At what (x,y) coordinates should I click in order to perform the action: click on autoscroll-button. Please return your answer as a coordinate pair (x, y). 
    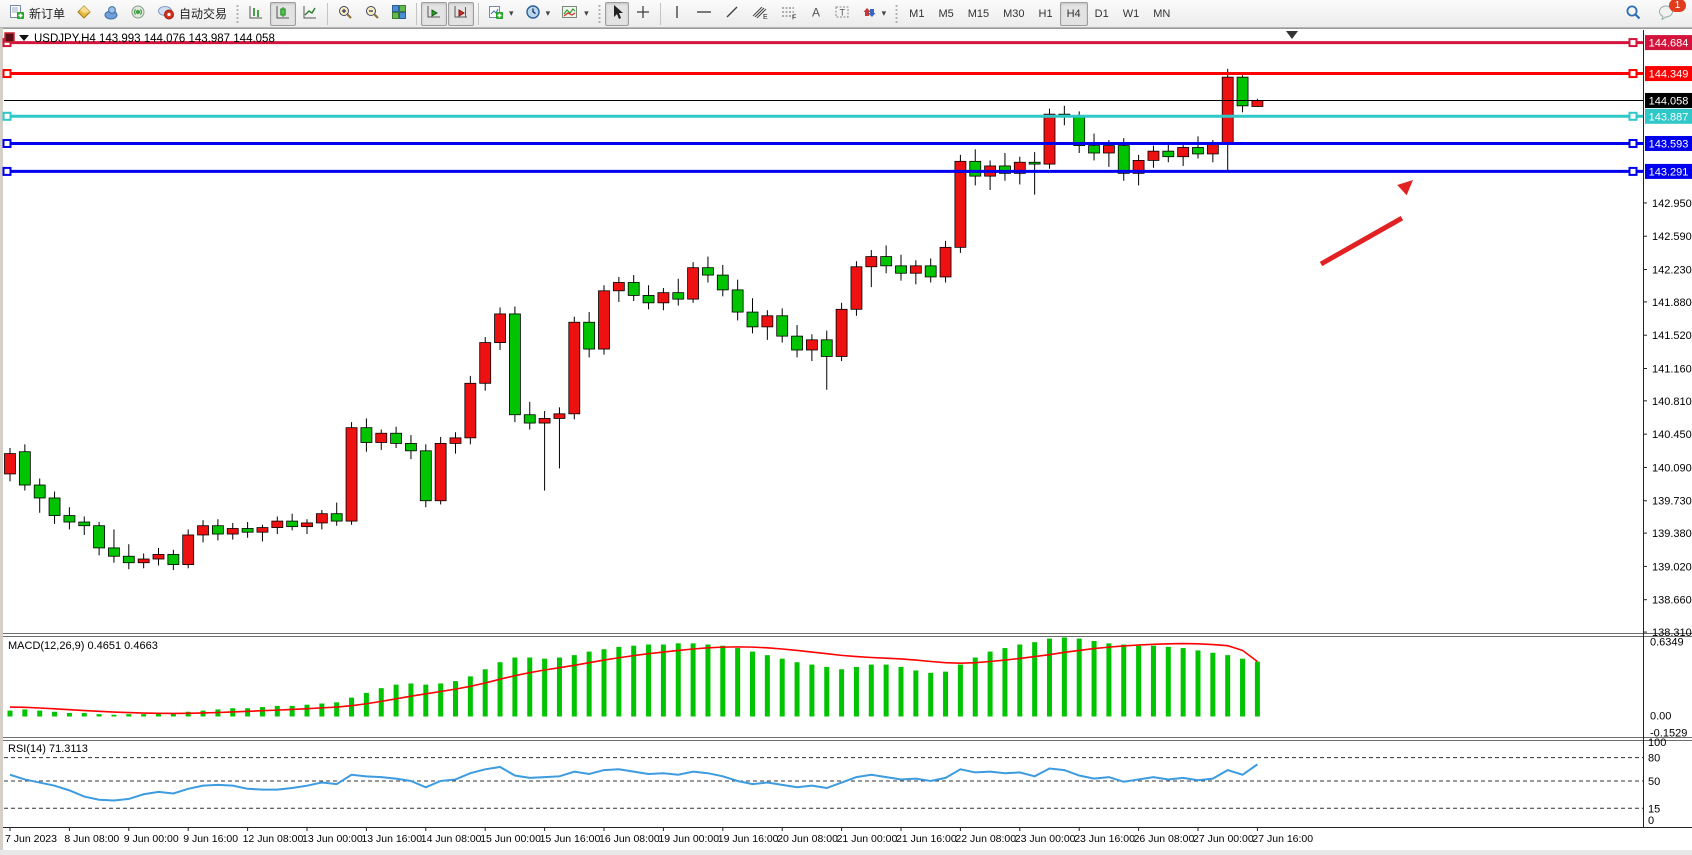
    Looking at the image, I should click on (434, 13).